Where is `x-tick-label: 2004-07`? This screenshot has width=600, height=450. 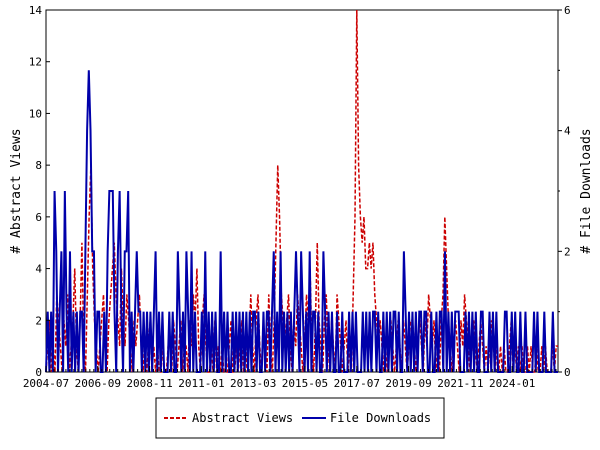
x-tick-label: 2004-07 is located at coordinates (46, 383).